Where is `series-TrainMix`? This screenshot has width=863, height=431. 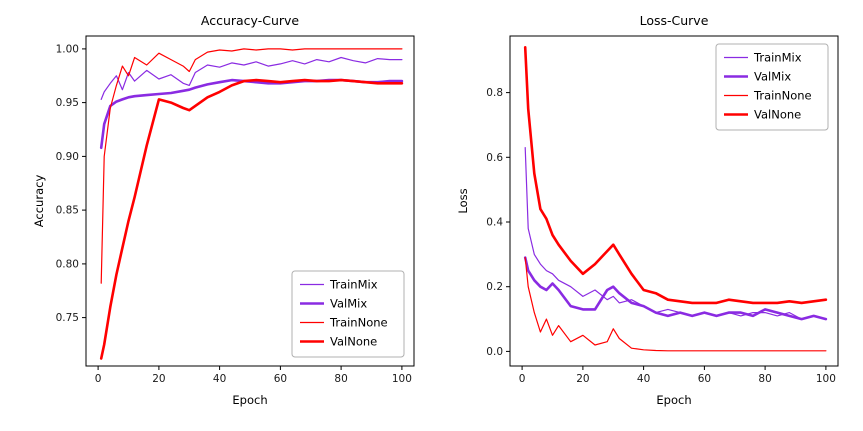
series-TrainMix is located at coordinates (251, 78).